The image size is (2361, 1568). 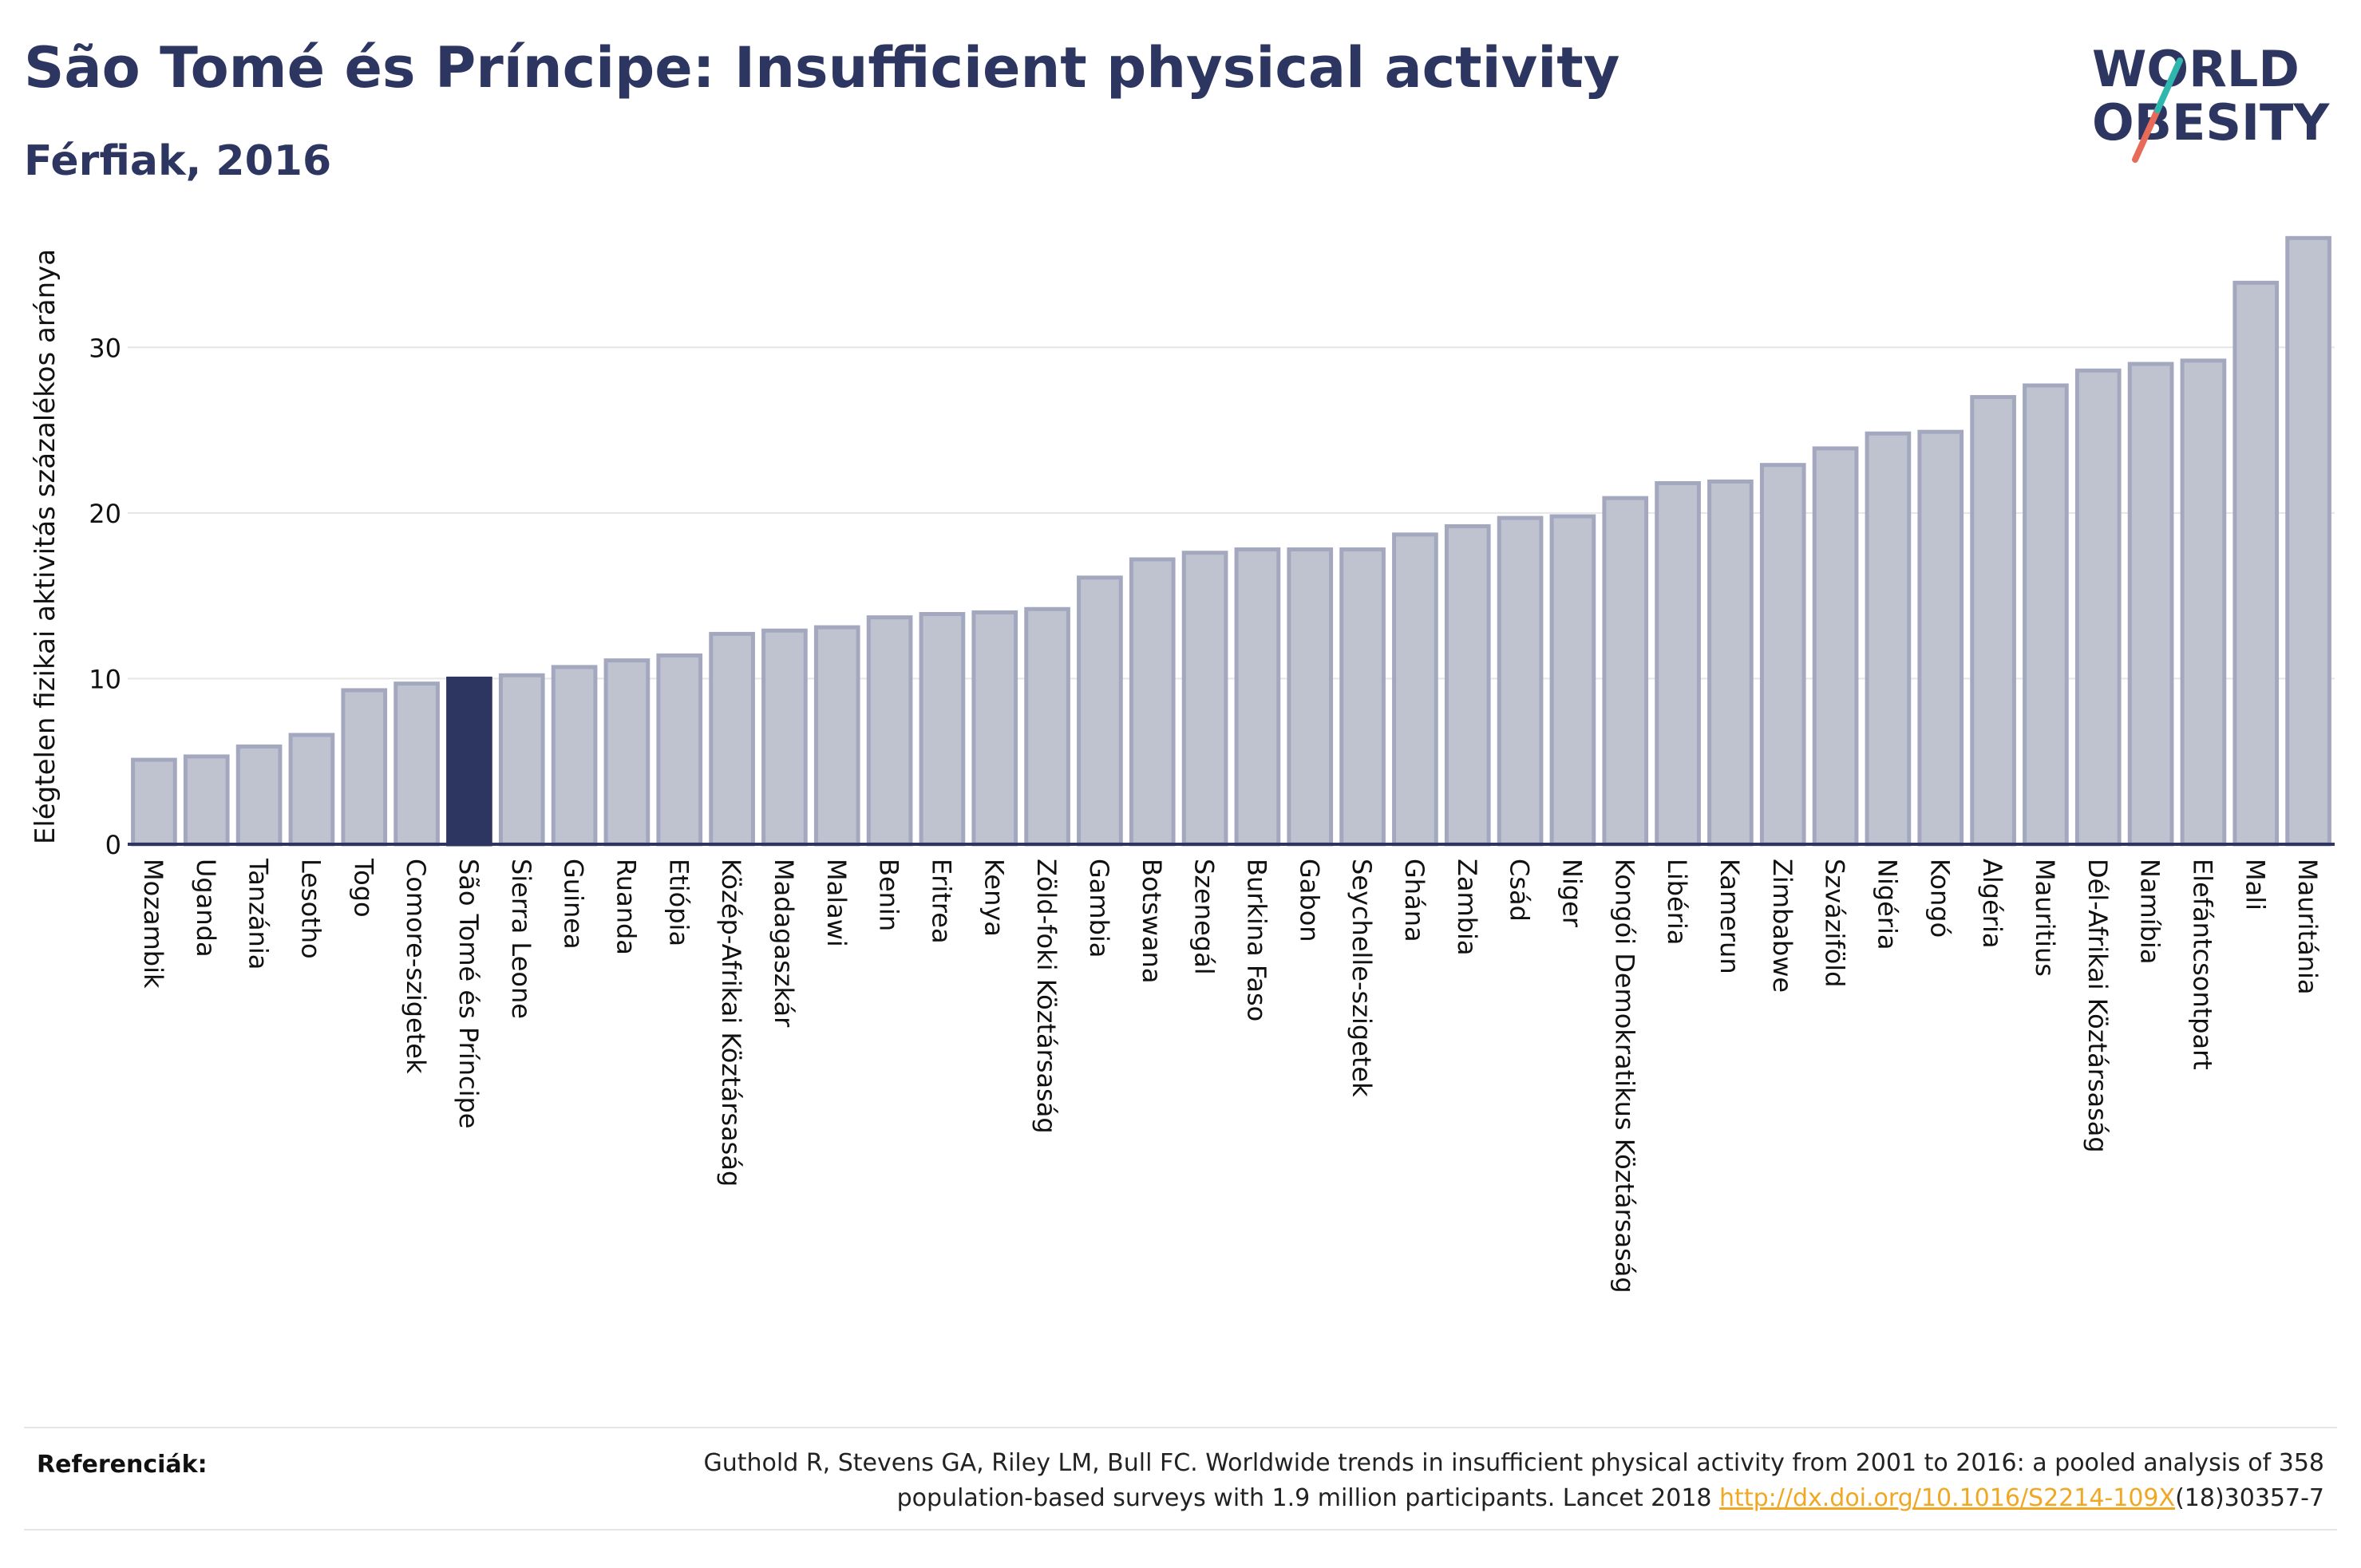 What do you see at coordinates (105, 679) in the screenshot?
I see `y-tick-label: 10` at bounding box center [105, 679].